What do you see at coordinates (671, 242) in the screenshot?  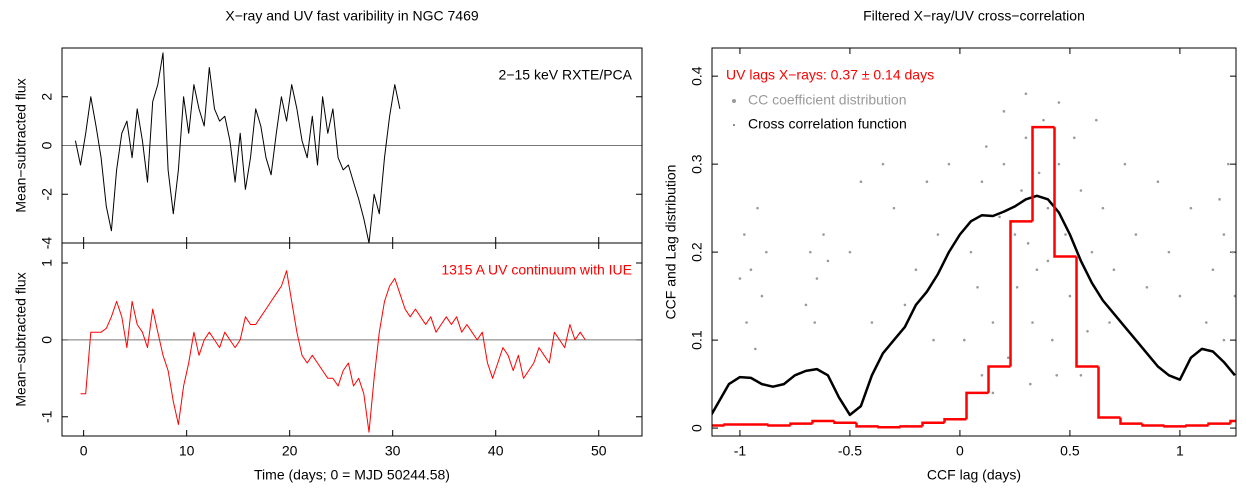 I see `y-axis-label: CCF and Lag distribution` at bounding box center [671, 242].